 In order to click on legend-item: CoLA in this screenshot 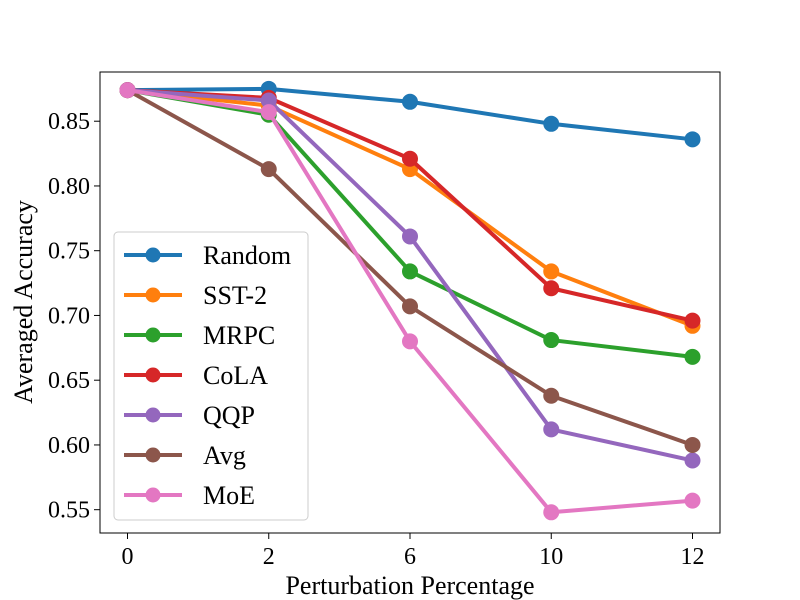, I will do `click(196, 375)`.